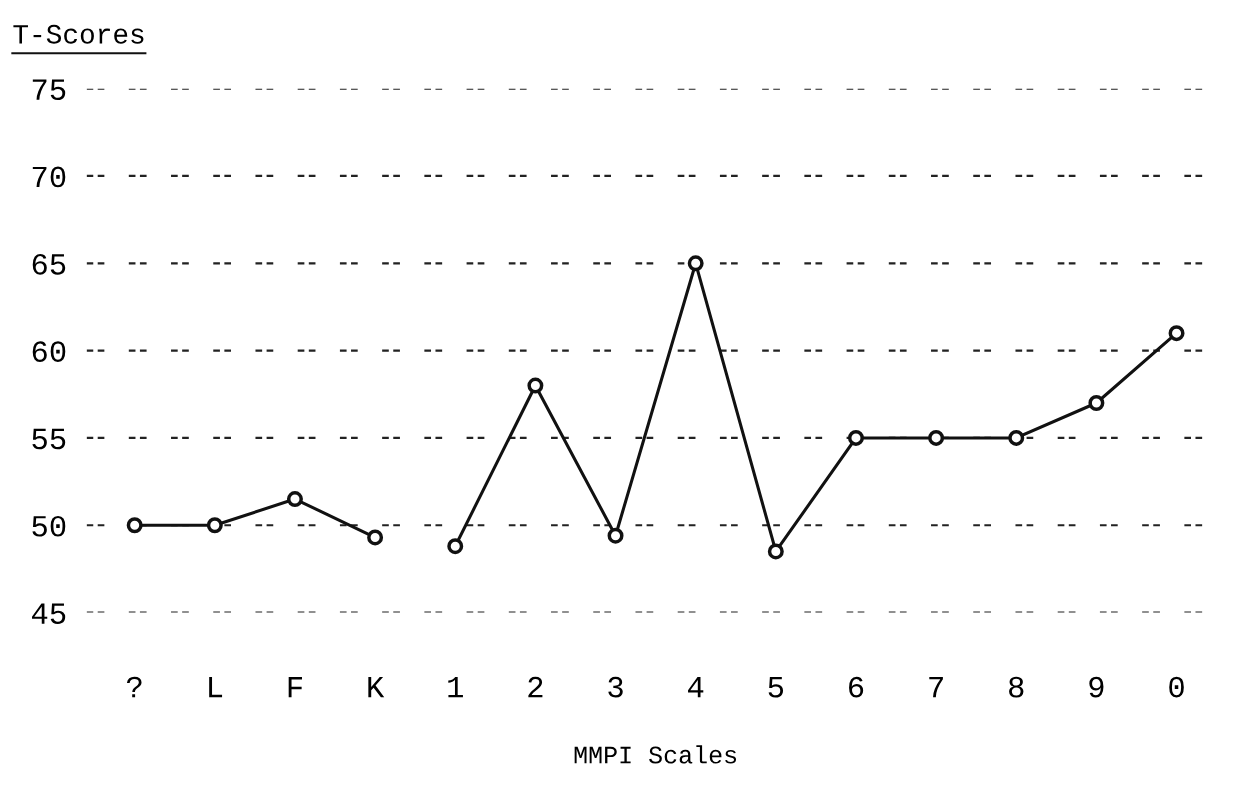 The height and width of the screenshot is (806, 1237). Describe the element at coordinates (216, 687) in the screenshot. I see `x-tick-label: L` at that location.